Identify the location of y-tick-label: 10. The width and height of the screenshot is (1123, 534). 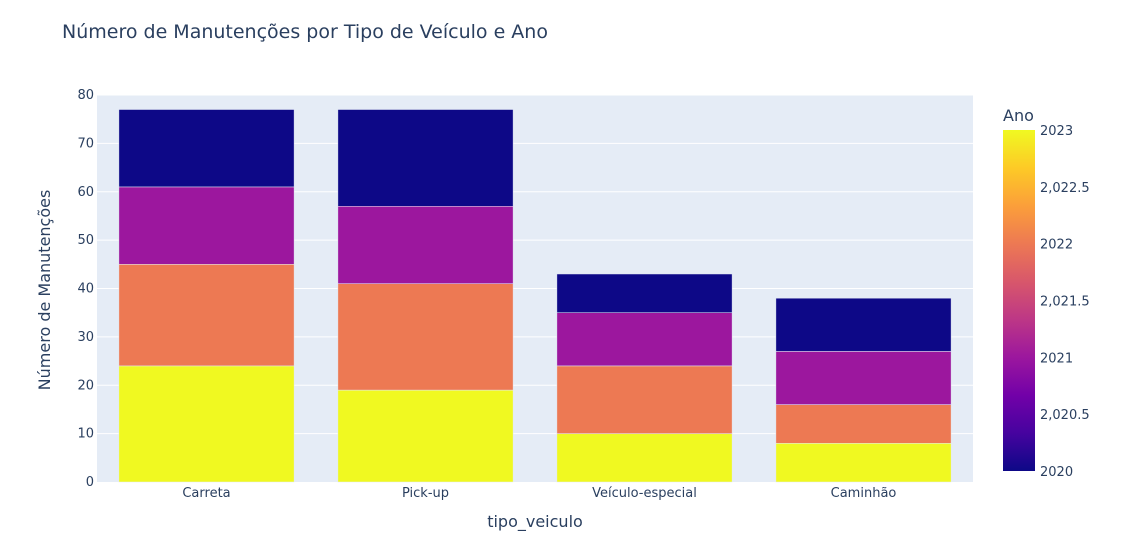
(85, 434).